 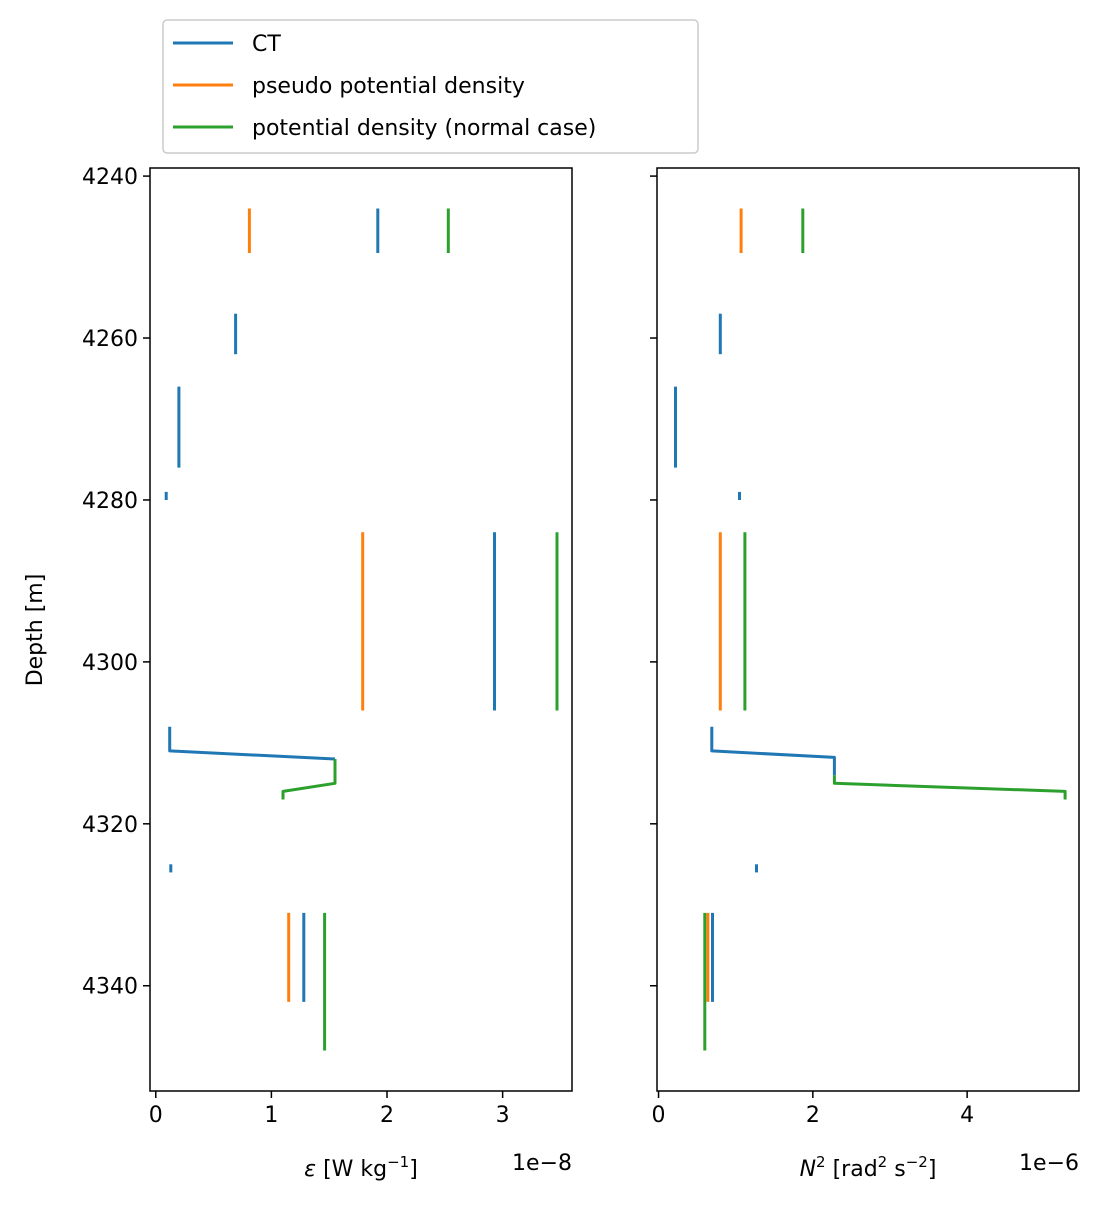 I want to click on n2-unit-rad-exponent: 2, so click(x=883, y=1162).